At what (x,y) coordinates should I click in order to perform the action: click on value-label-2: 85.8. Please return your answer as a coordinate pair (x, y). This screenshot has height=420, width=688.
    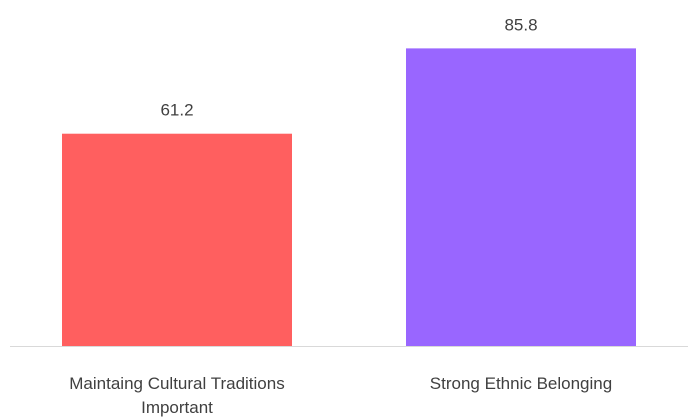
    Looking at the image, I should click on (520, 24).